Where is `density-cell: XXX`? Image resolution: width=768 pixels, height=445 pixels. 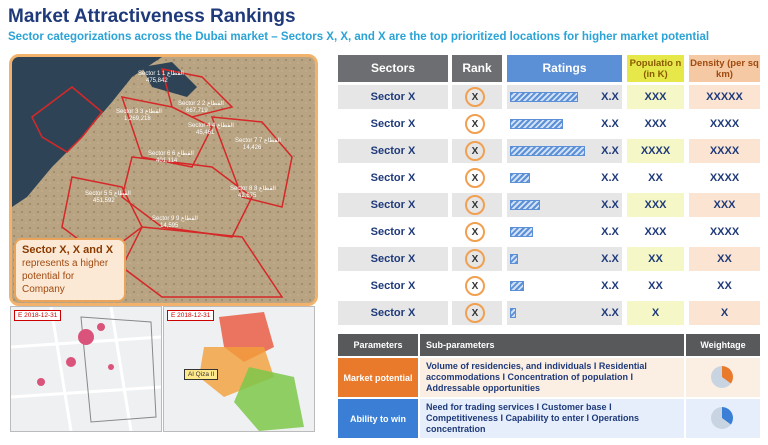 density-cell: XXX is located at coordinates (724, 205).